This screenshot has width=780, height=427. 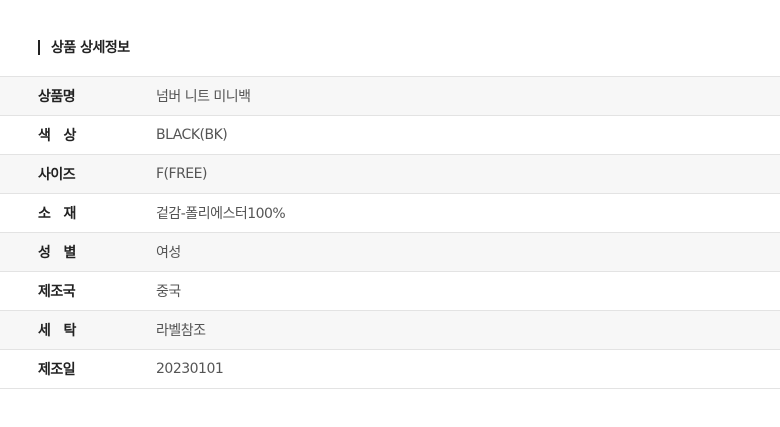 What do you see at coordinates (390, 135) in the screenshot?
I see `table-row: 색 상 BLACK(BK)` at bounding box center [390, 135].